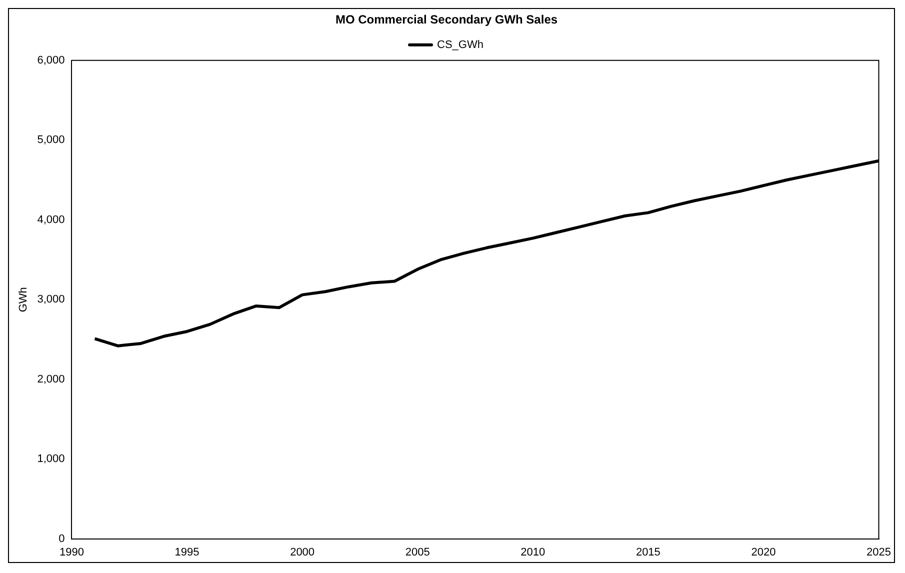 The height and width of the screenshot is (573, 905). What do you see at coordinates (51, 459) in the screenshot?
I see `y-tick-label: 1,000` at bounding box center [51, 459].